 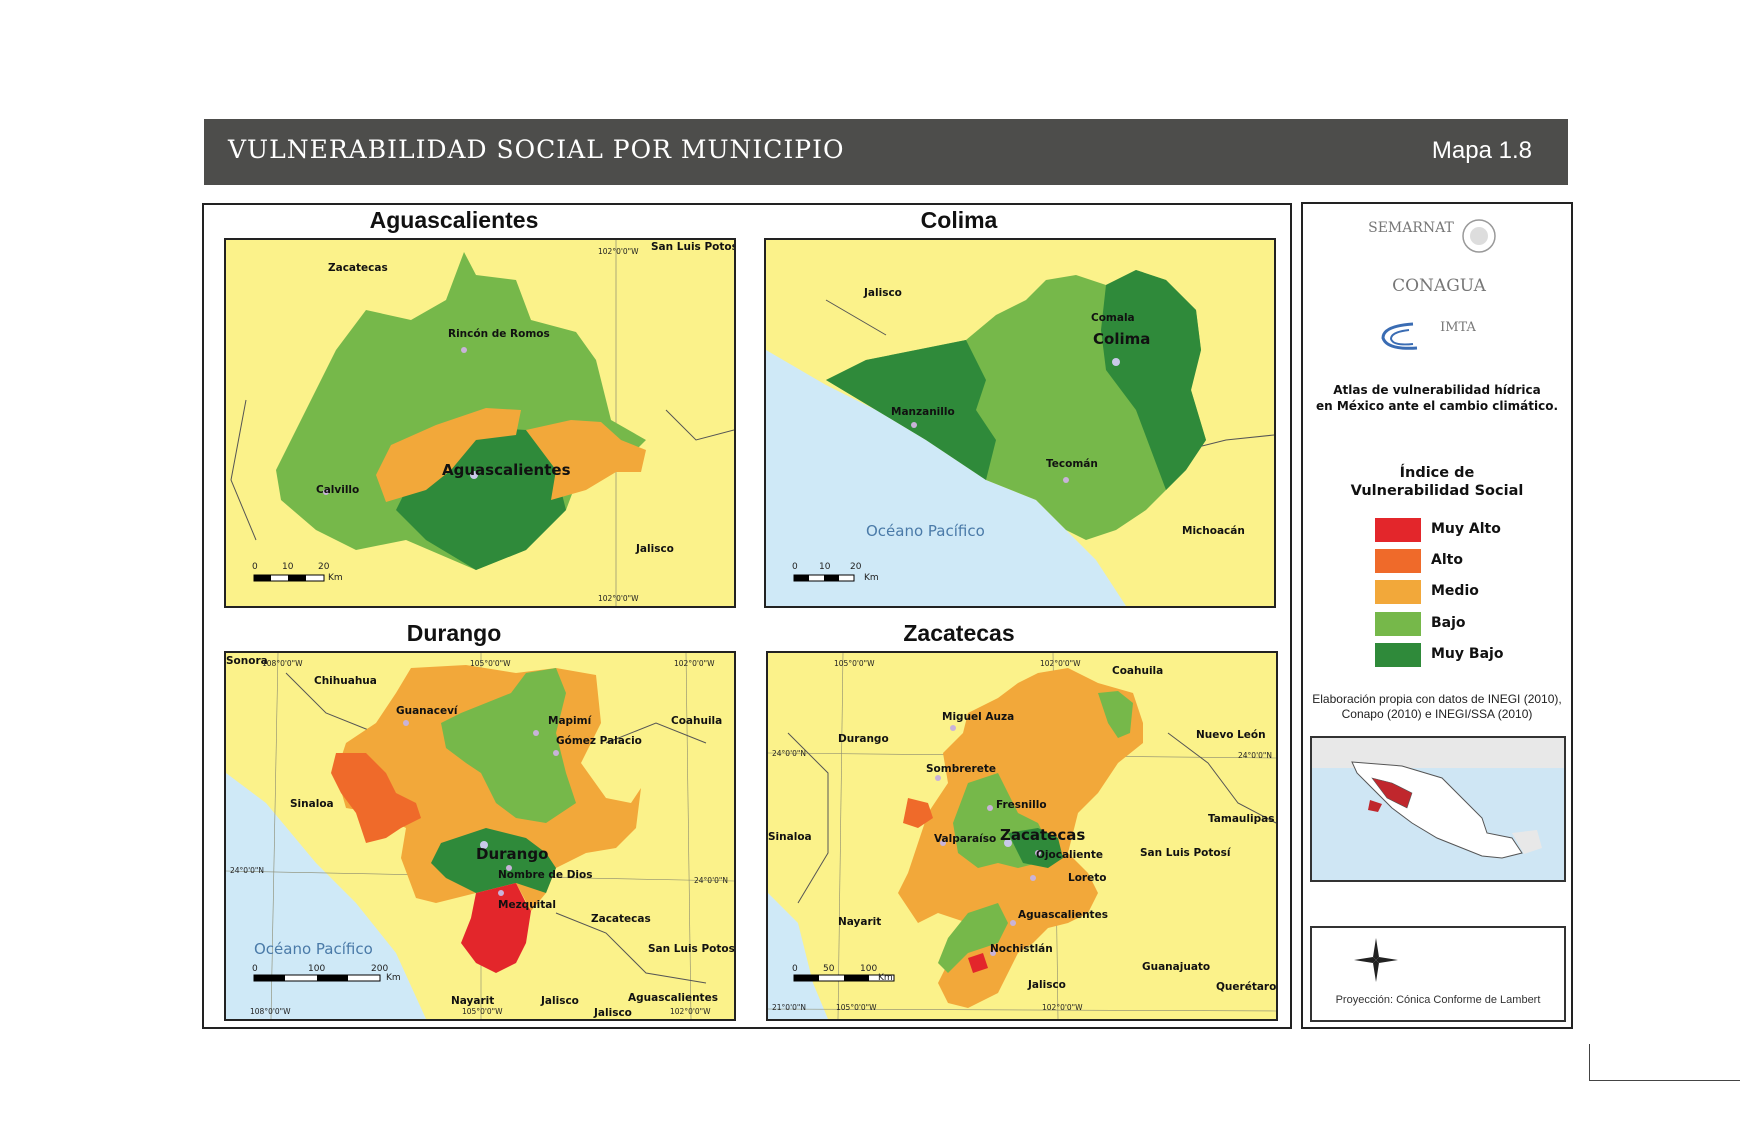 I want to click on label-guanacevi: Guanaceví, so click(x=427, y=711).